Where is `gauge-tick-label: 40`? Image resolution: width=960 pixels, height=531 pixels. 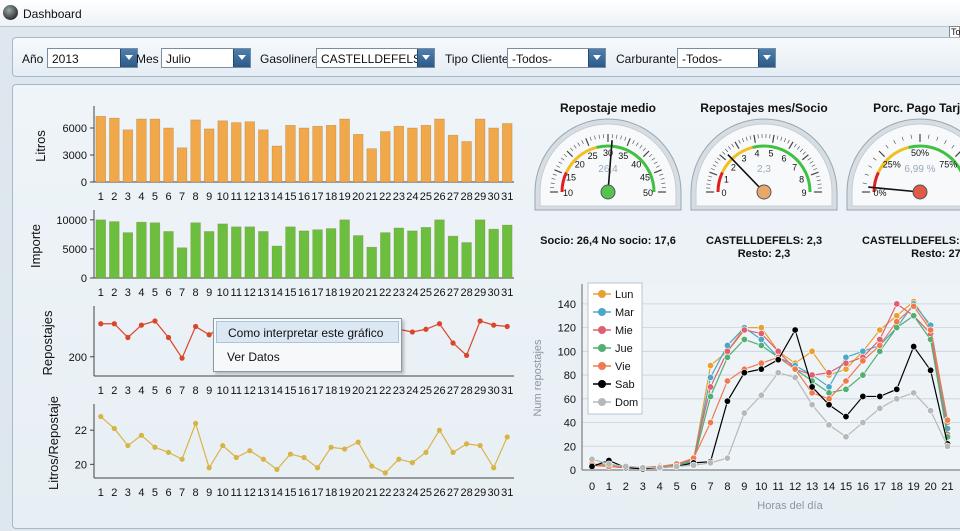 gauge-tick-label: 40 is located at coordinates (636, 165).